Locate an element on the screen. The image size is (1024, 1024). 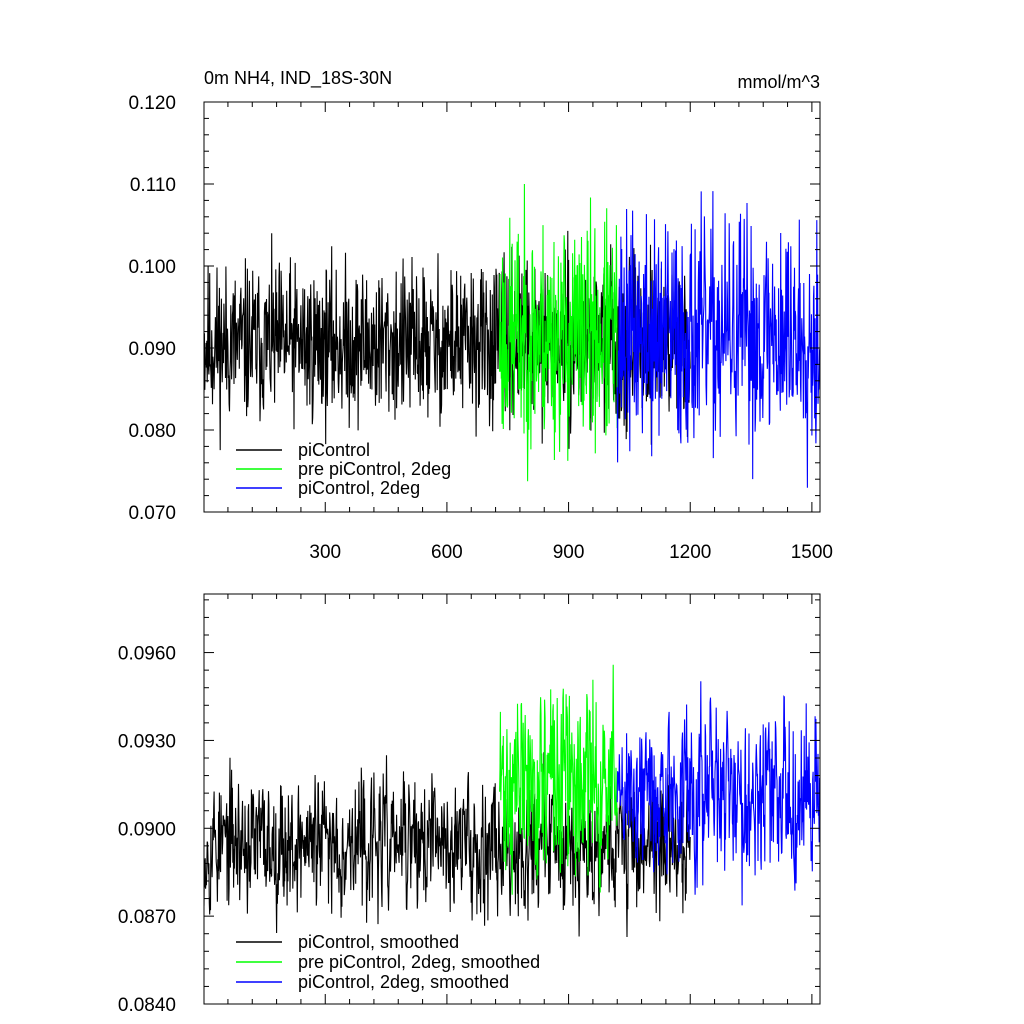
y-tick-label: 0.0900 is located at coordinates (147, 829).